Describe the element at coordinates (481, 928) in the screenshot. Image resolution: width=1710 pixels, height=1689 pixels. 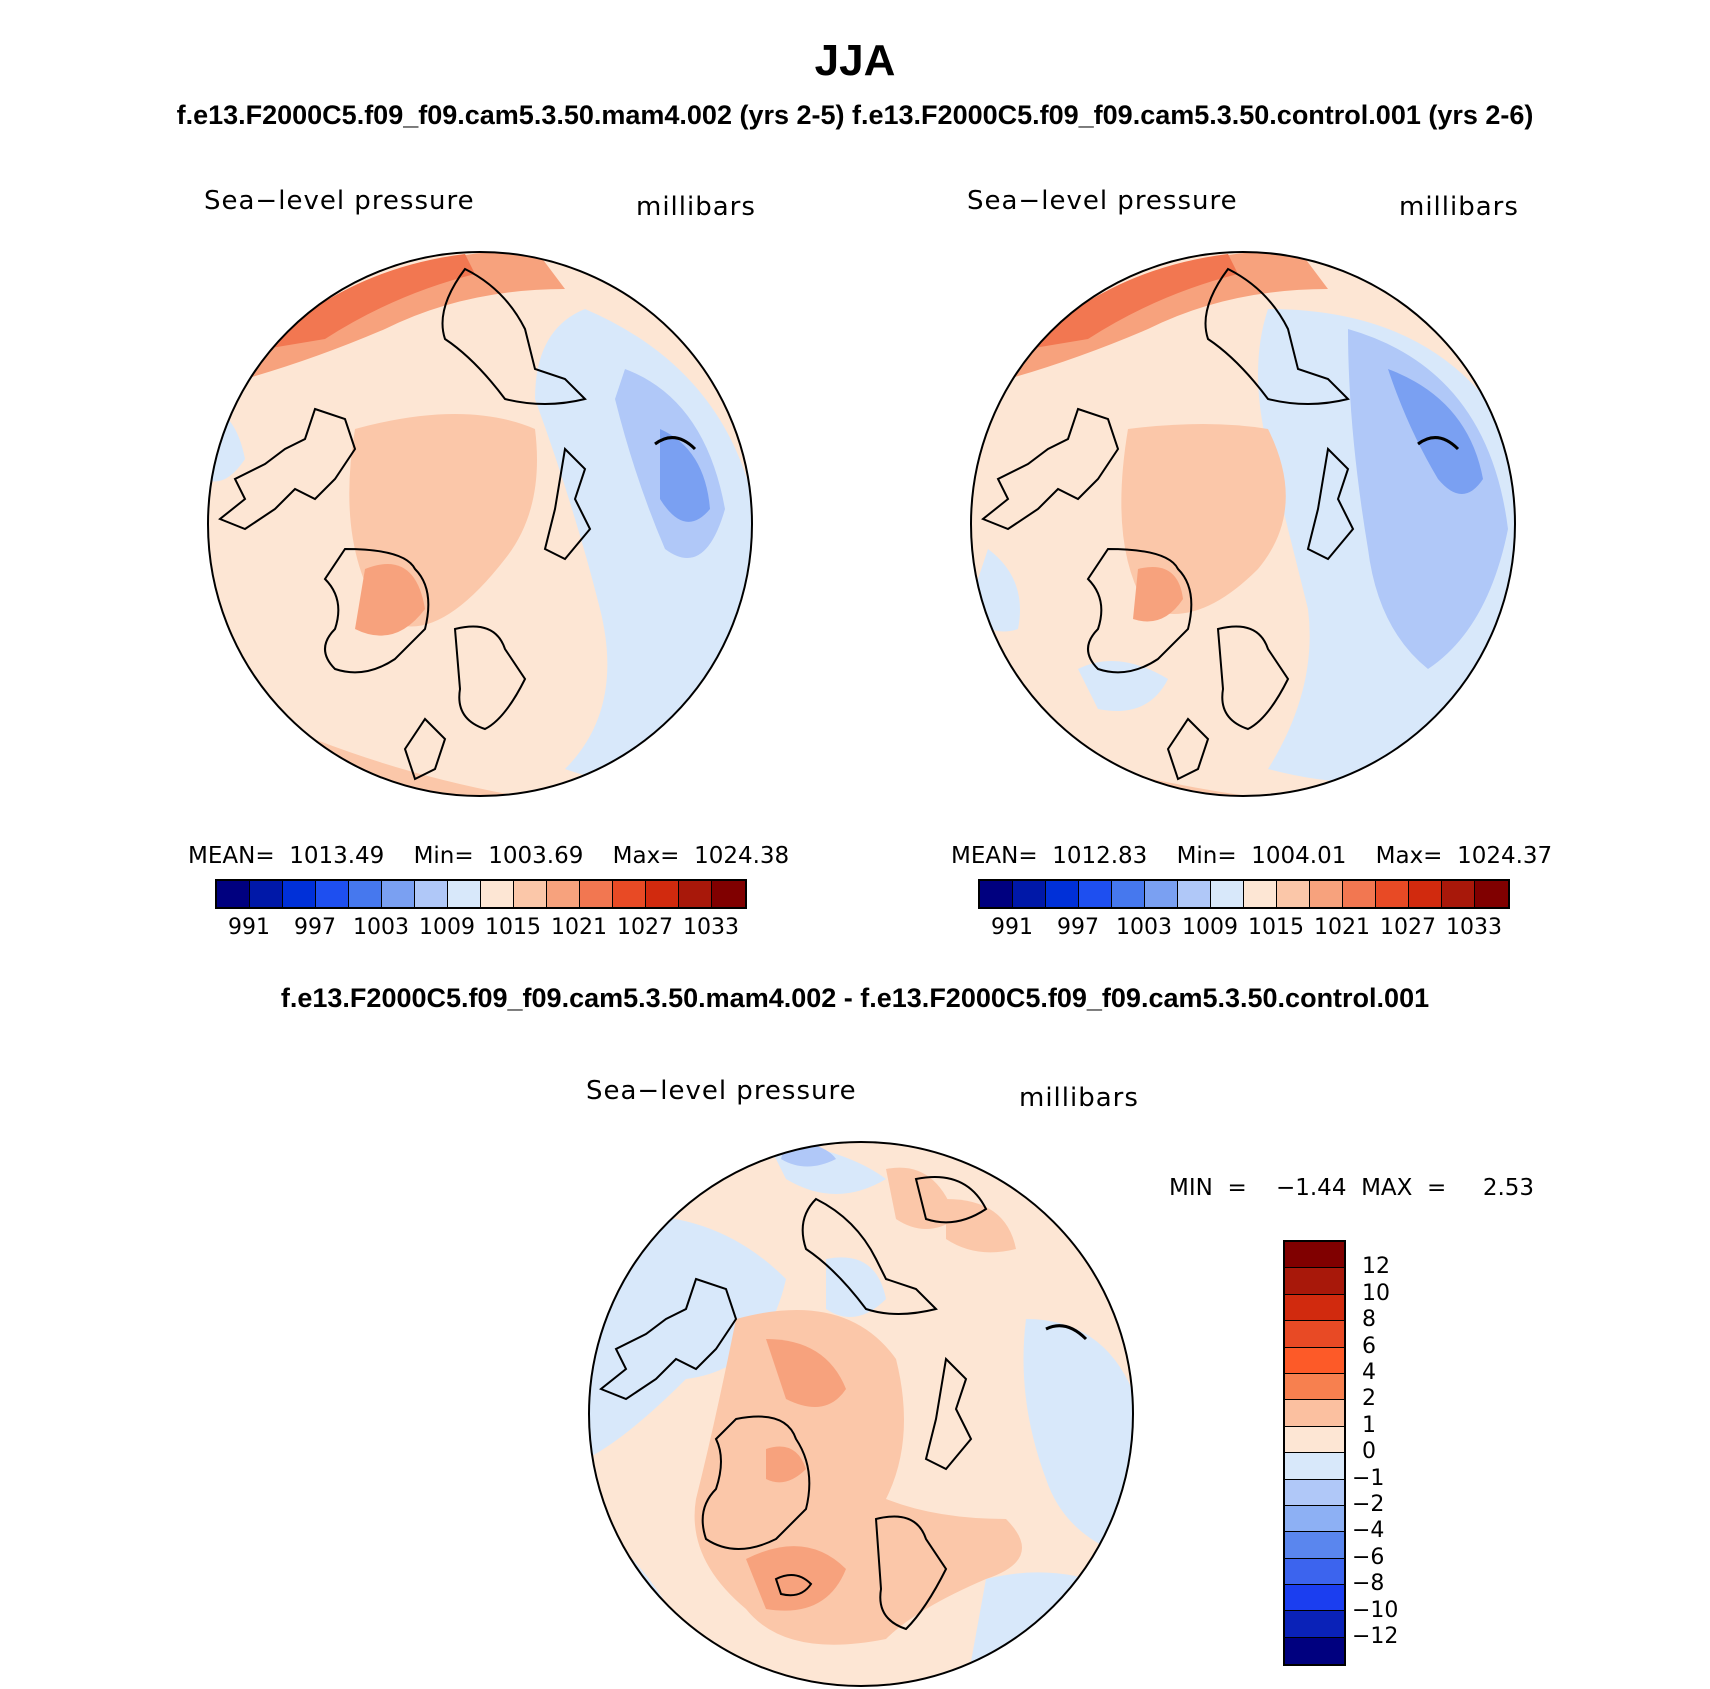
I see `panel1-colorbar-ticks: 991 997 1003 1009 1015 1021 1027 1033` at that location.